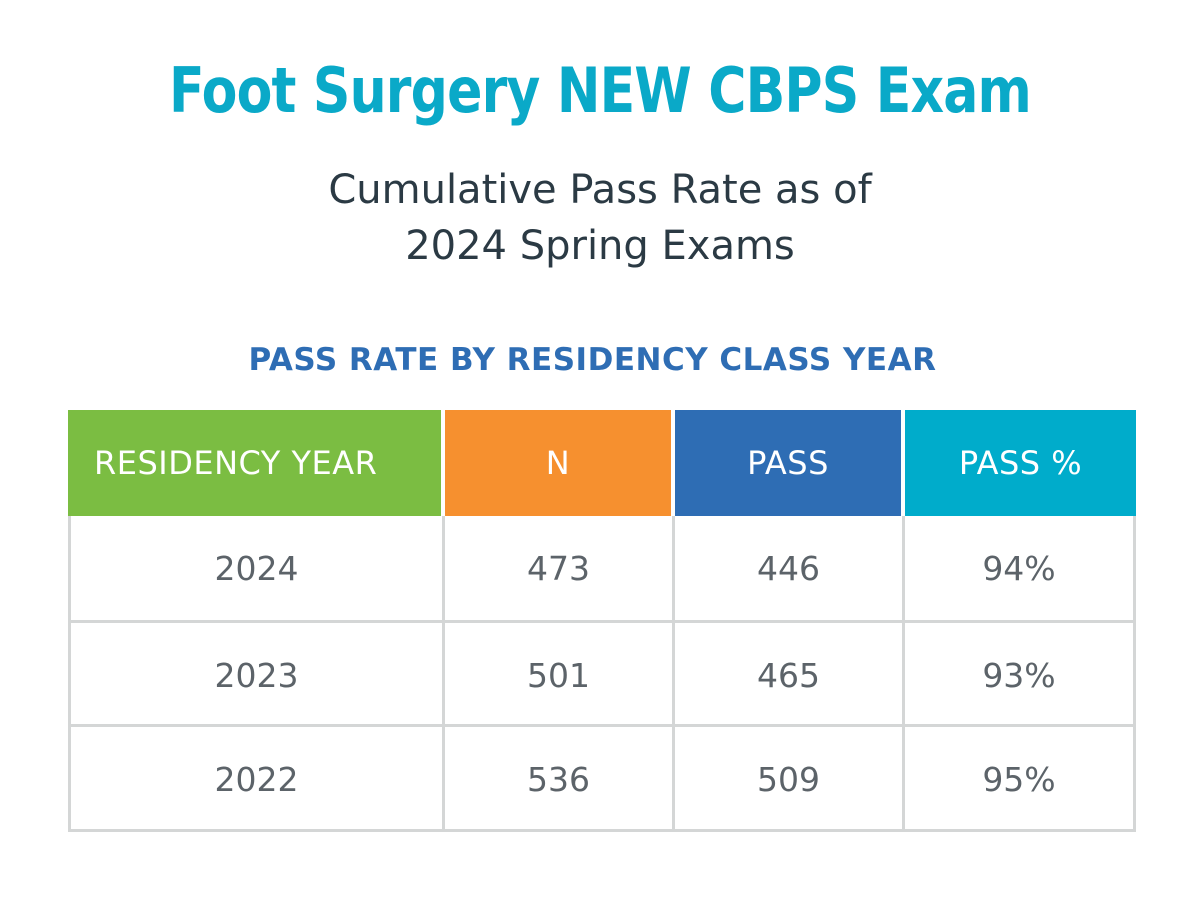 Image resolution: width=1200 pixels, height=900 pixels. Describe the element at coordinates (600, 90) in the screenshot. I see `page-title: Foot Surgery NEW CBPS Exam` at that location.